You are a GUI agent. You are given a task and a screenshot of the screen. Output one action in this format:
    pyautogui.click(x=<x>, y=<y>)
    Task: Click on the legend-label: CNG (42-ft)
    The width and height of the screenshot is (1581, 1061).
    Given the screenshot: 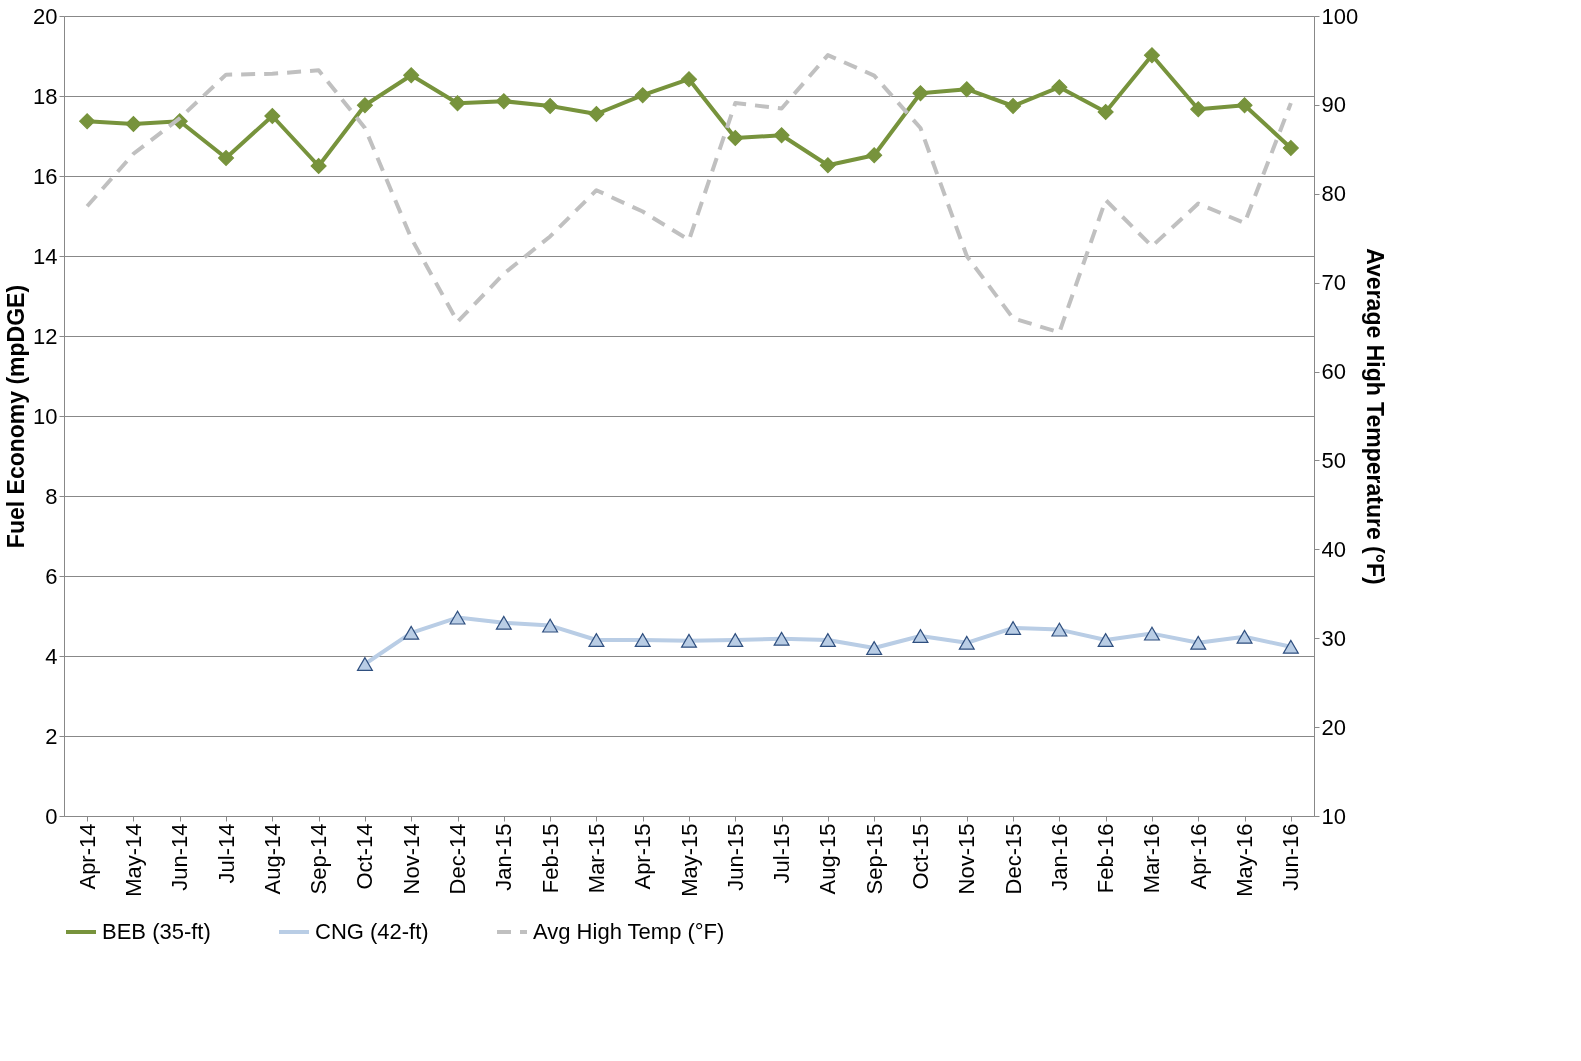 What is the action you would take?
    pyautogui.click(x=372, y=931)
    